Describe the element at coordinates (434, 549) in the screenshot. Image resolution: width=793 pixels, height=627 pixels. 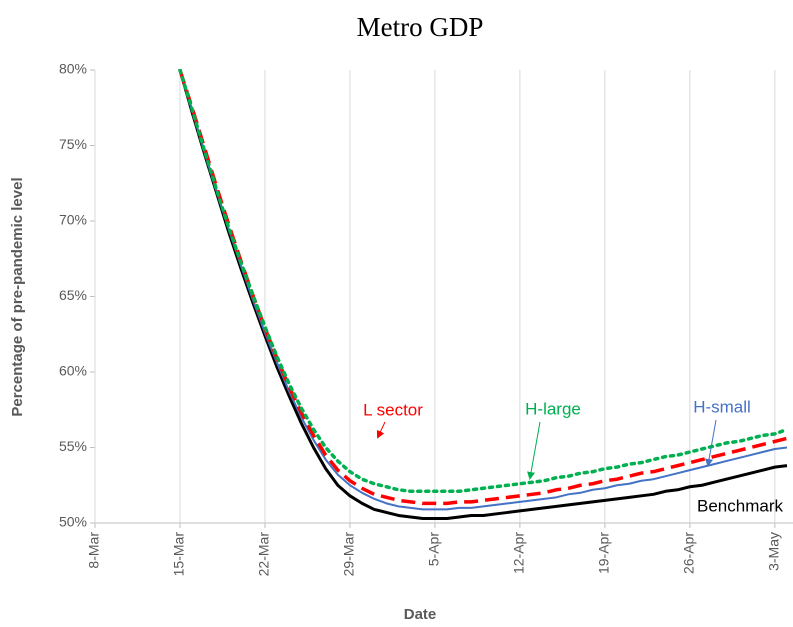
I see `x-tick-label: 5-Apr` at that location.